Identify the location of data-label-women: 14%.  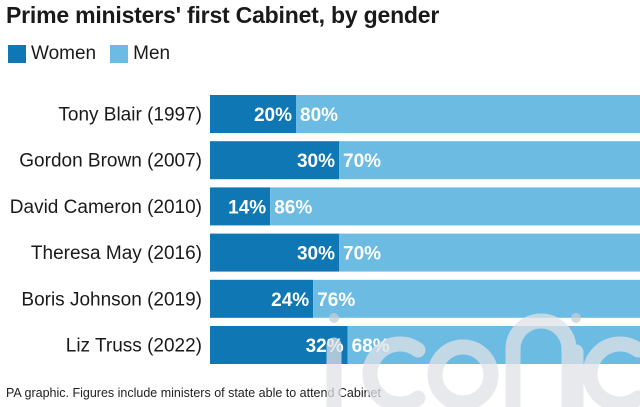
(247, 207).